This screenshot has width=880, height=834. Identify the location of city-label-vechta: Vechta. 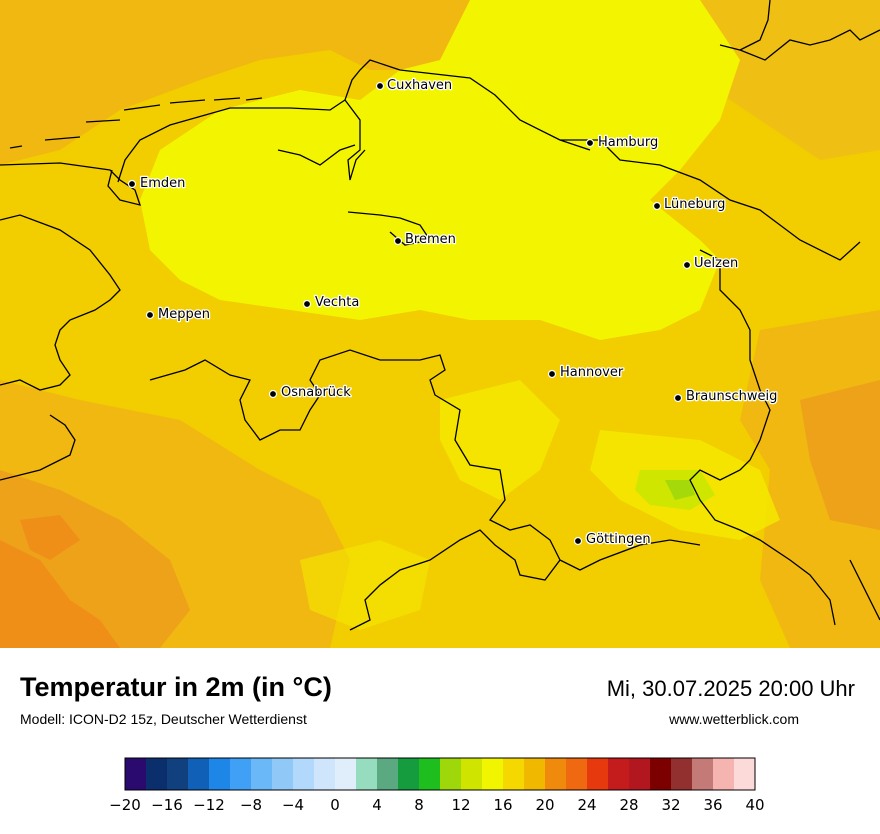
(337, 302).